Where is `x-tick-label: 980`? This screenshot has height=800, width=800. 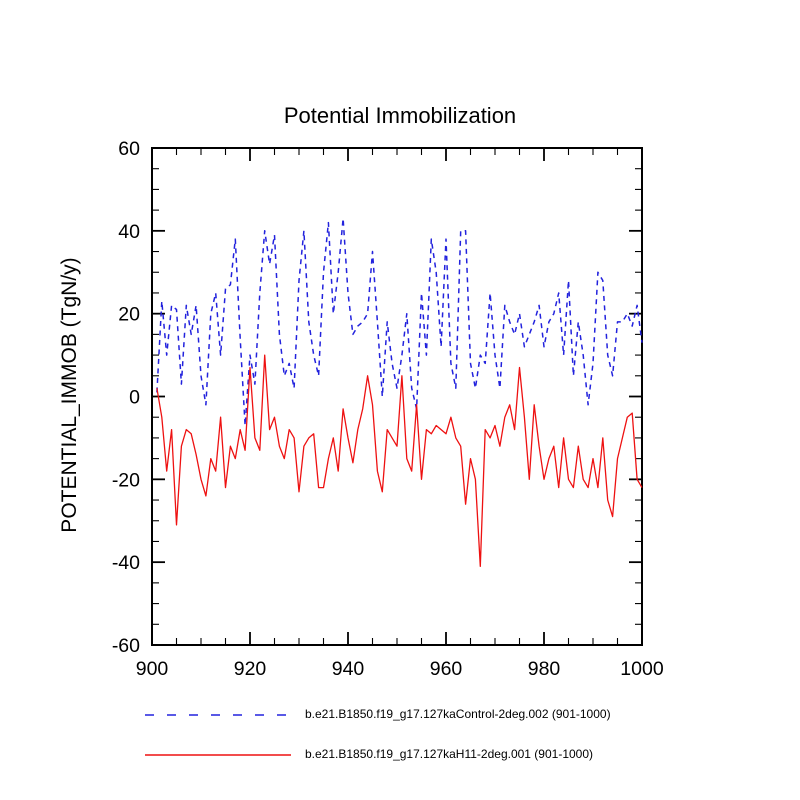
x-tick-label: 980 is located at coordinates (544, 669).